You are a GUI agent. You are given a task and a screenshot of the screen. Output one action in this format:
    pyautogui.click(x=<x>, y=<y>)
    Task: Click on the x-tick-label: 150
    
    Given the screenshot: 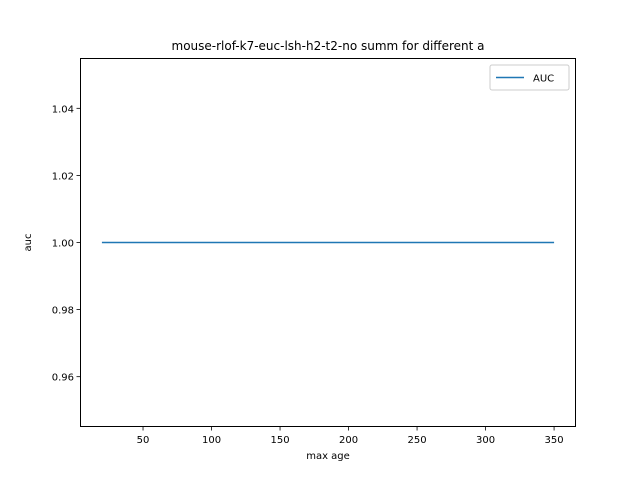 What is the action you would take?
    pyautogui.click(x=279, y=440)
    